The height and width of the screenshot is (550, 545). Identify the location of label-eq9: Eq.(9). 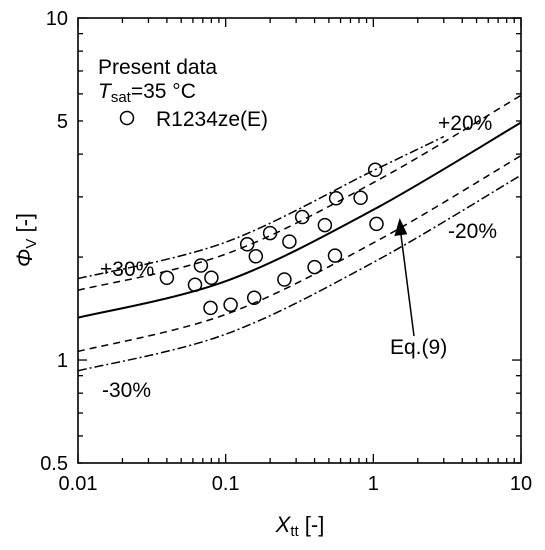
(418, 347).